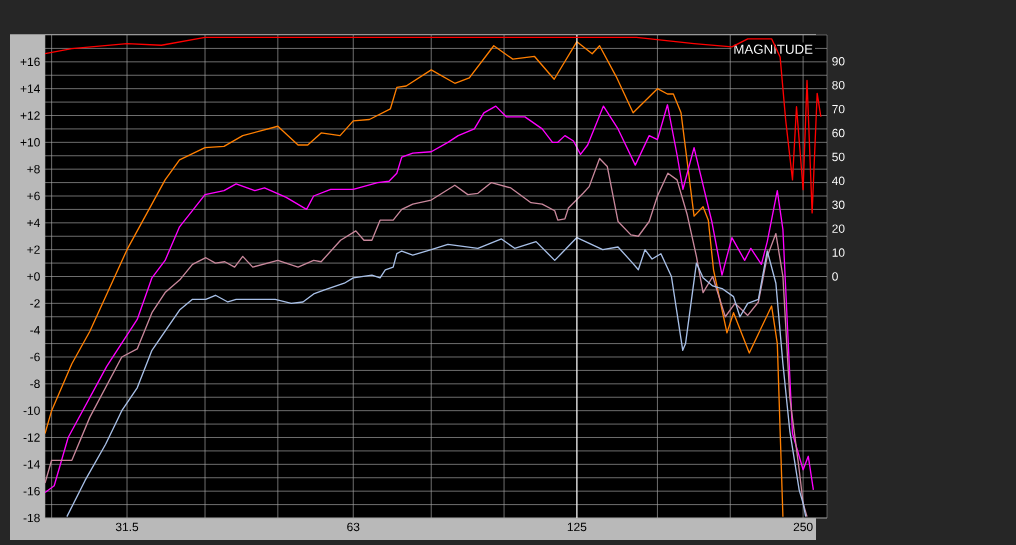 This screenshot has width=1016, height=545. I want to click on y-tick-label: +12, so click(30, 115).